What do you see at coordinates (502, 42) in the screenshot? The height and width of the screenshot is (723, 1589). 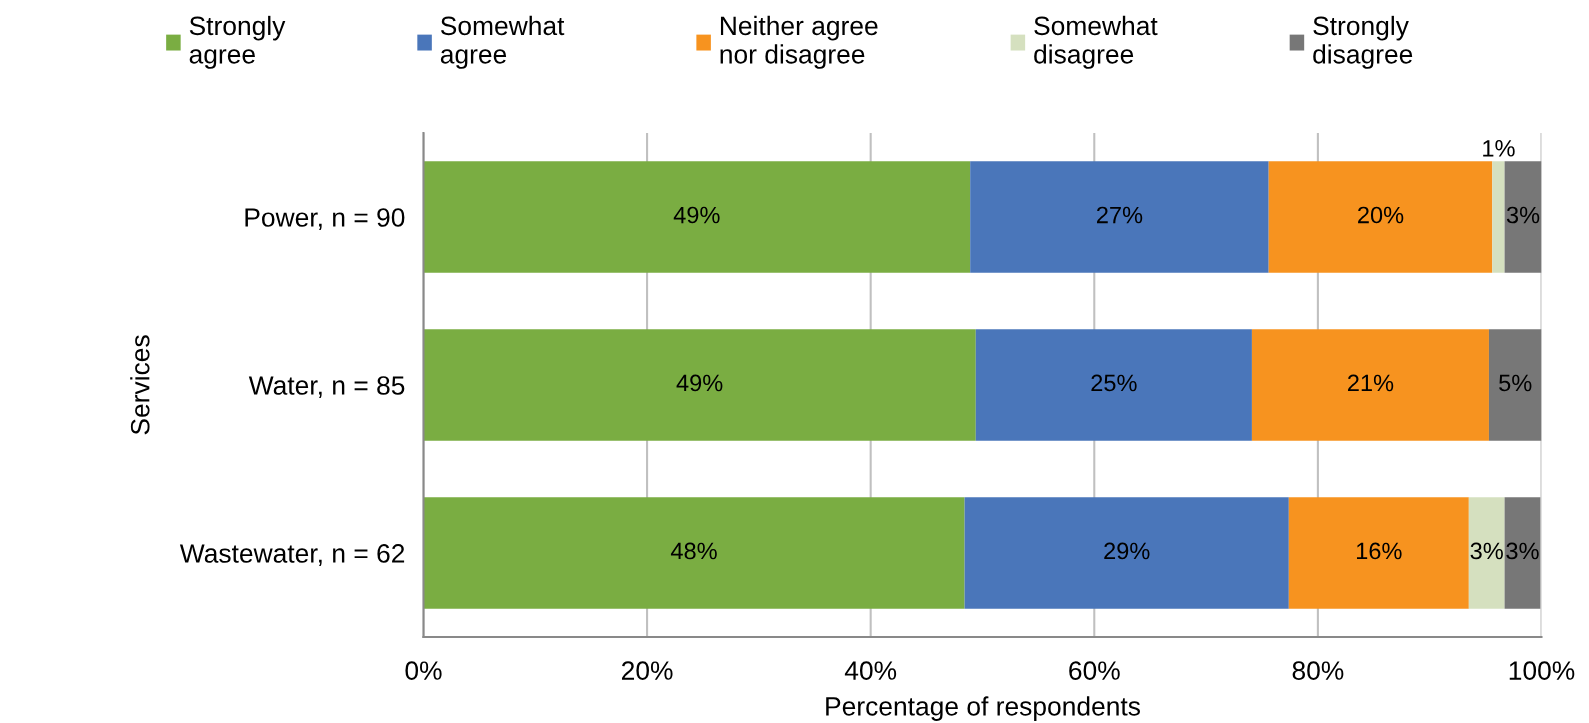 I see `legend-label: Somewhat agree` at bounding box center [502, 42].